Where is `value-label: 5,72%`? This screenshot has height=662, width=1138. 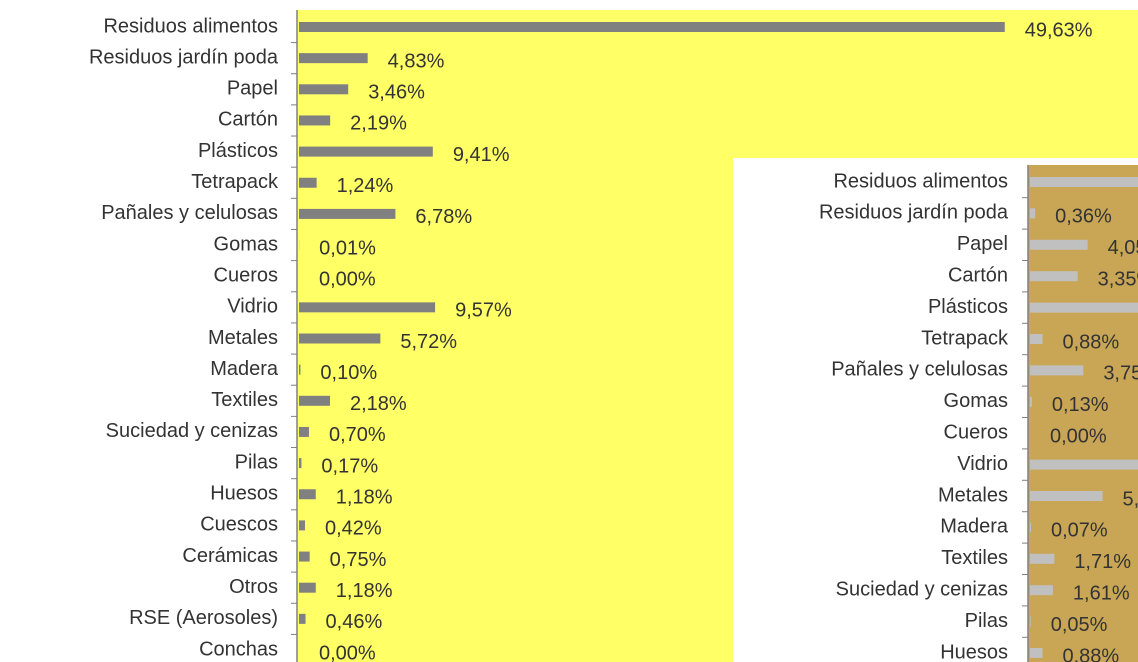
value-label: 5,72% is located at coordinates (428, 342).